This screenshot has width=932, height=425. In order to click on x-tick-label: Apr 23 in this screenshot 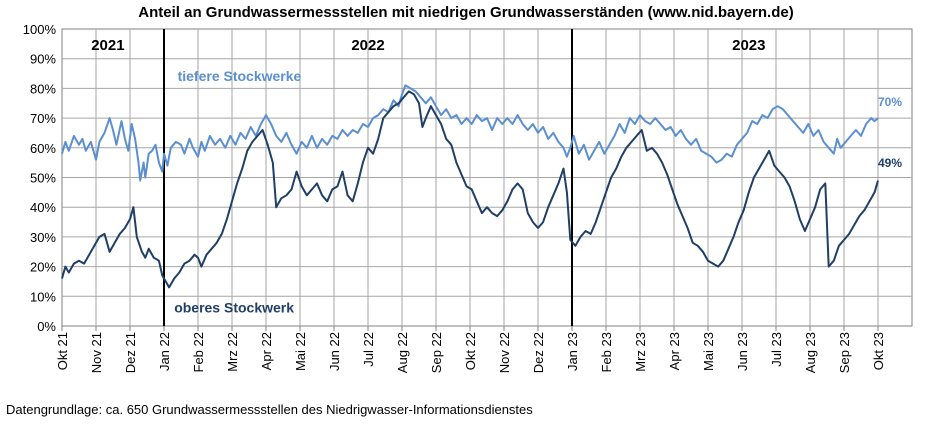, I will do `click(674, 351)`.